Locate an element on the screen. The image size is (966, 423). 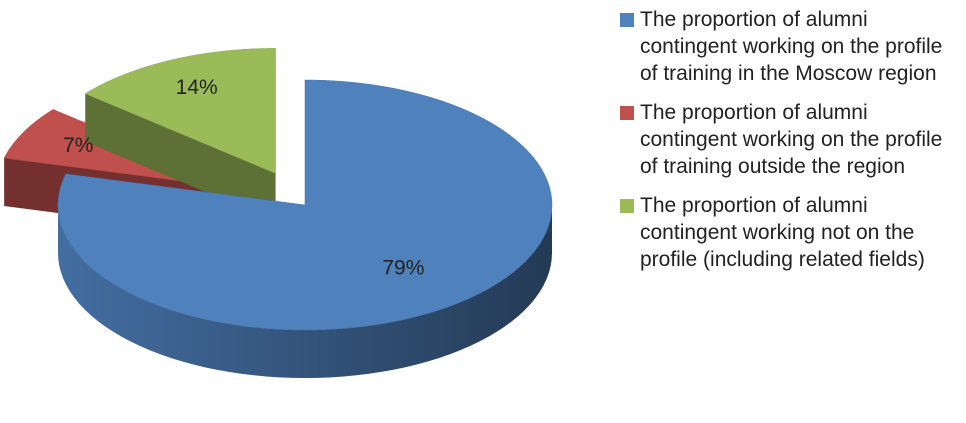
slice-wall is located at coordinates (180, 157).